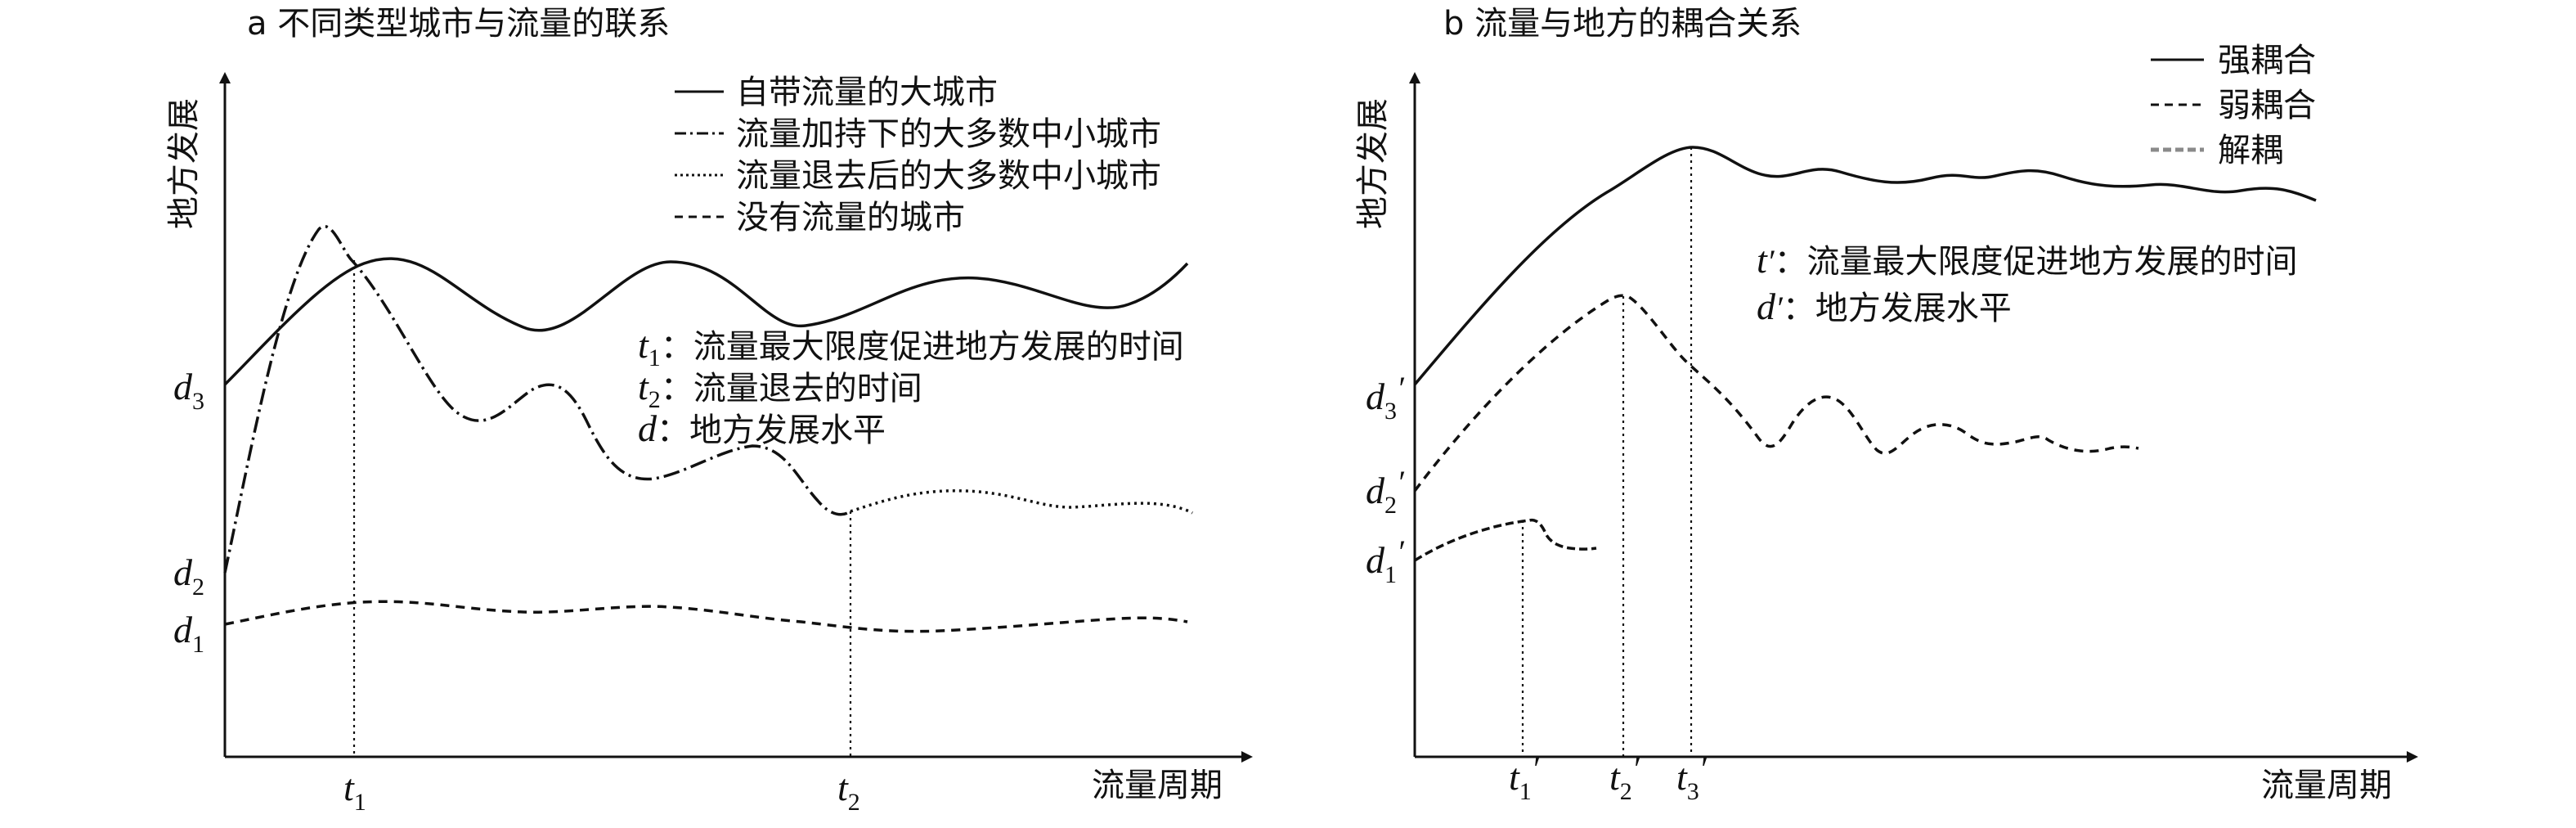 The width and height of the screenshot is (2576, 828). I want to click on legend-item-strong-coupling: 强耦合, so click(2267, 61).